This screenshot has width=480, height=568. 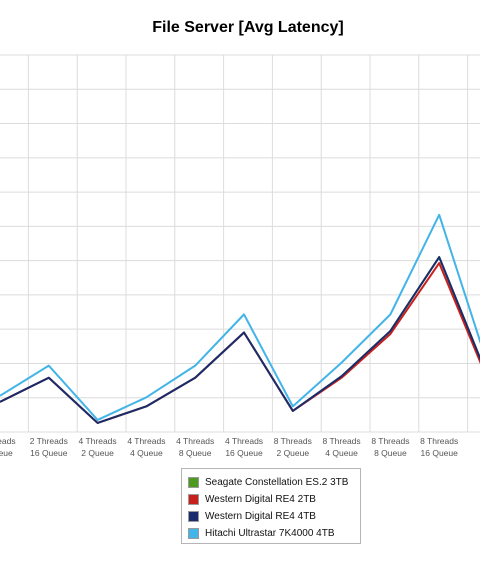 I want to click on legend-label: Western Digital RE4 4TB, so click(x=260, y=516).